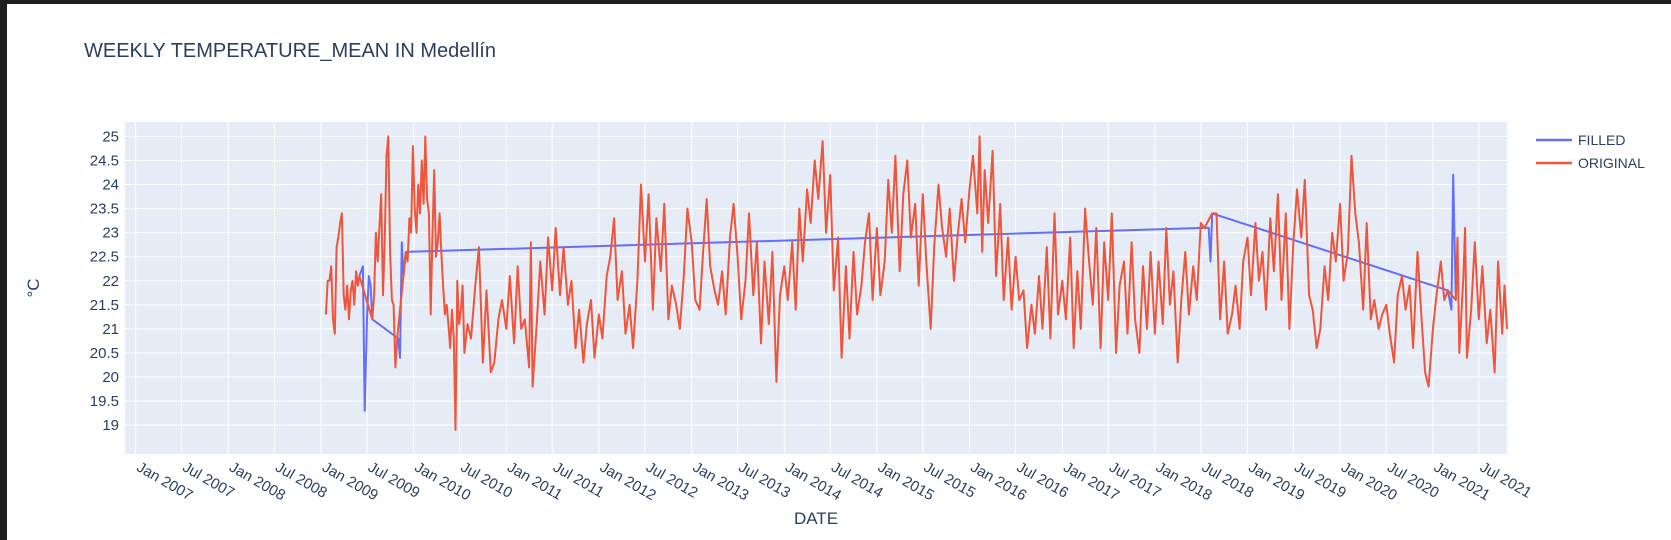 The width and height of the screenshot is (1671, 540). Describe the element at coordinates (110, 233) in the screenshot. I see `y-tick-label: 23` at that location.